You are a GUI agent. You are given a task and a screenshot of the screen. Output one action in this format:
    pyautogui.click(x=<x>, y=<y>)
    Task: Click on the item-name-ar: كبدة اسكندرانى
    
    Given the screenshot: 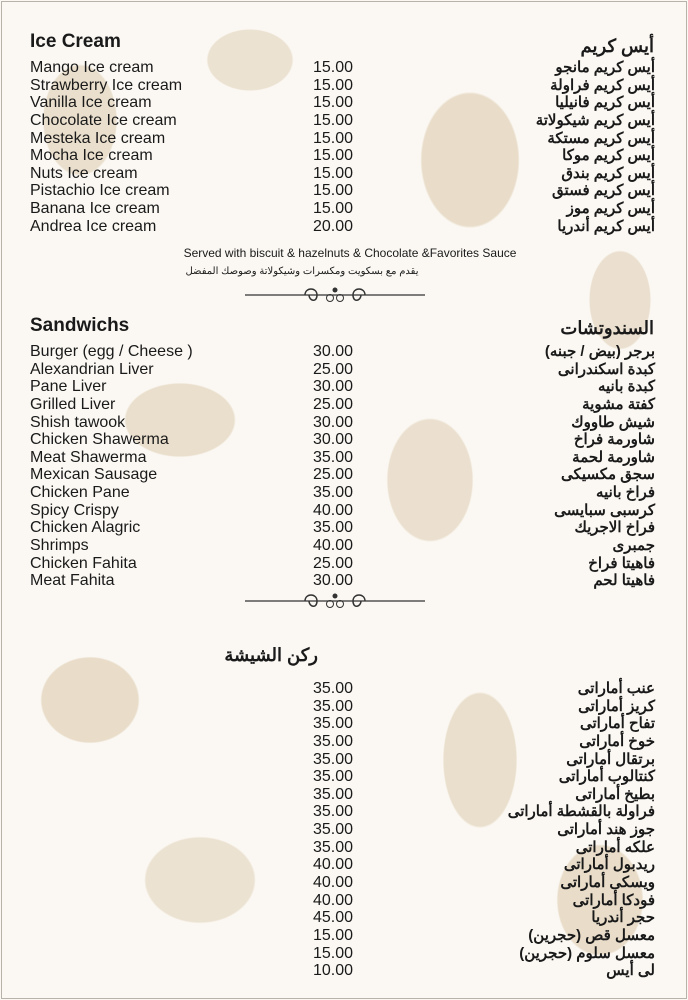 What is the action you would take?
    pyautogui.click(x=606, y=369)
    